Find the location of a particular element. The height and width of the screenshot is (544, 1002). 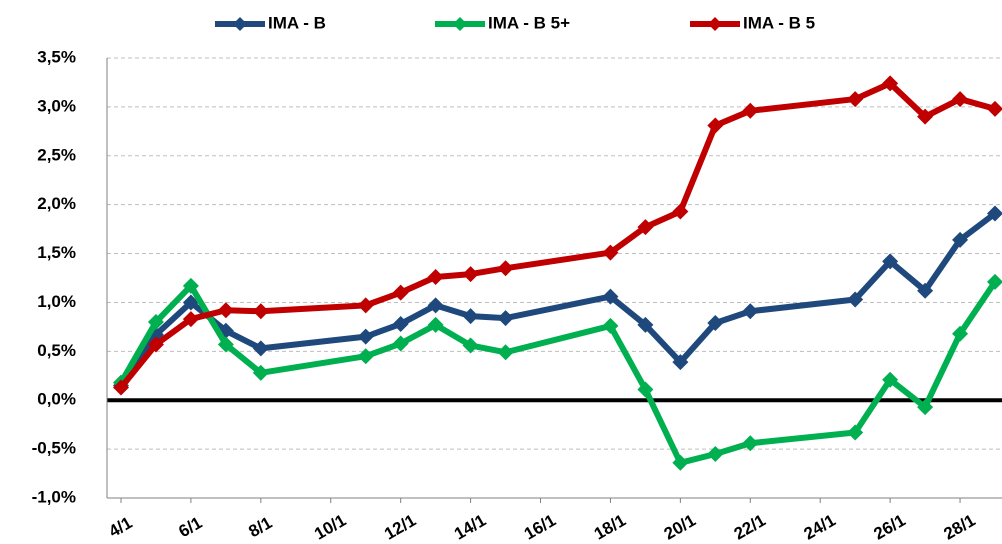

y-tick-label: 2,5% is located at coordinates (56, 154).